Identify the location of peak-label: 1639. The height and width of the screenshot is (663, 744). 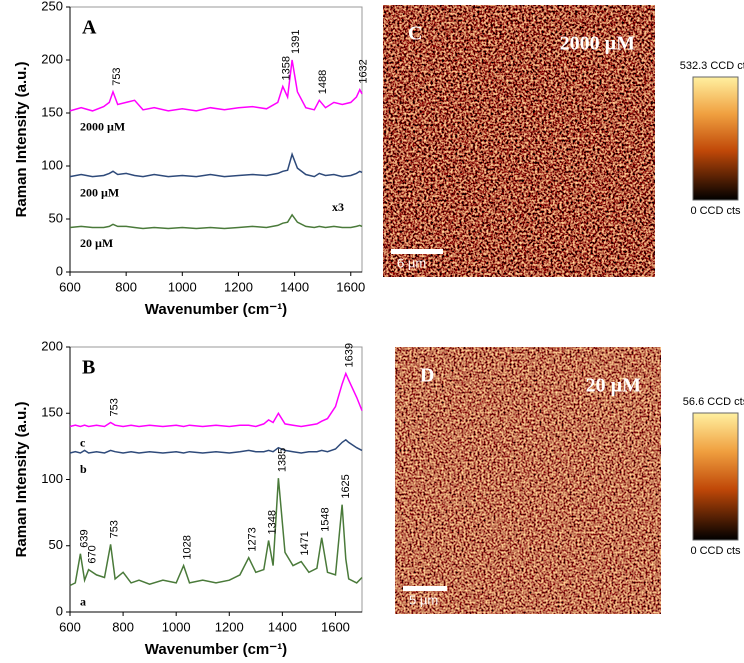
(350, 355).